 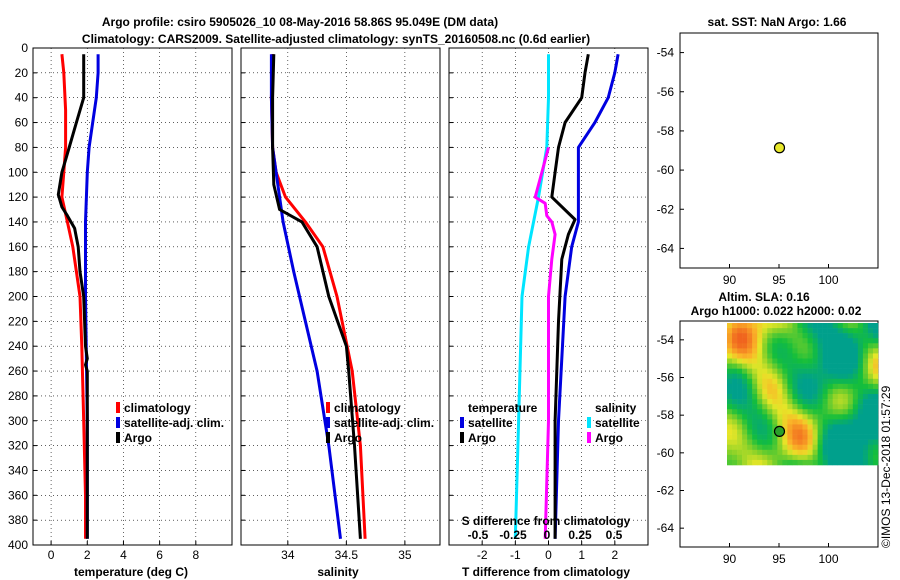 What do you see at coordinates (288, 555) in the screenshot?
I see `x-tick-label: 34` at bounding box center [288, 555].